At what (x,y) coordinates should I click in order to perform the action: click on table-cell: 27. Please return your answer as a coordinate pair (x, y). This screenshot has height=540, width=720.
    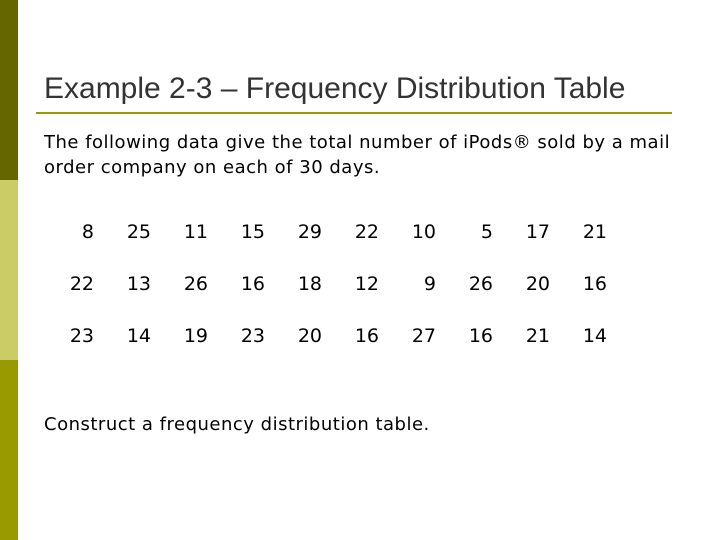
    Looking at the image, I should click on (423, 336).